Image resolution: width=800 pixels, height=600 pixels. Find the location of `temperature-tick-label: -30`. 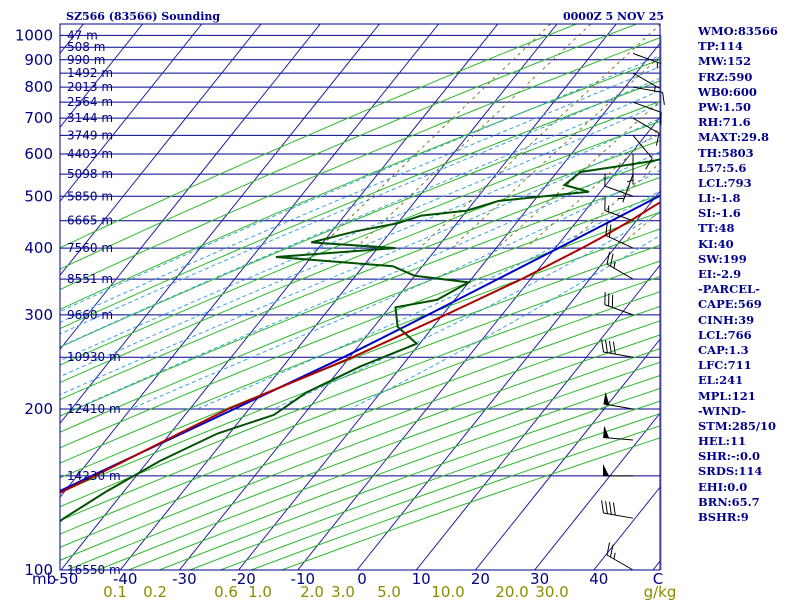

temperature-tick-label: -30 is located at coordinates (184, 579).